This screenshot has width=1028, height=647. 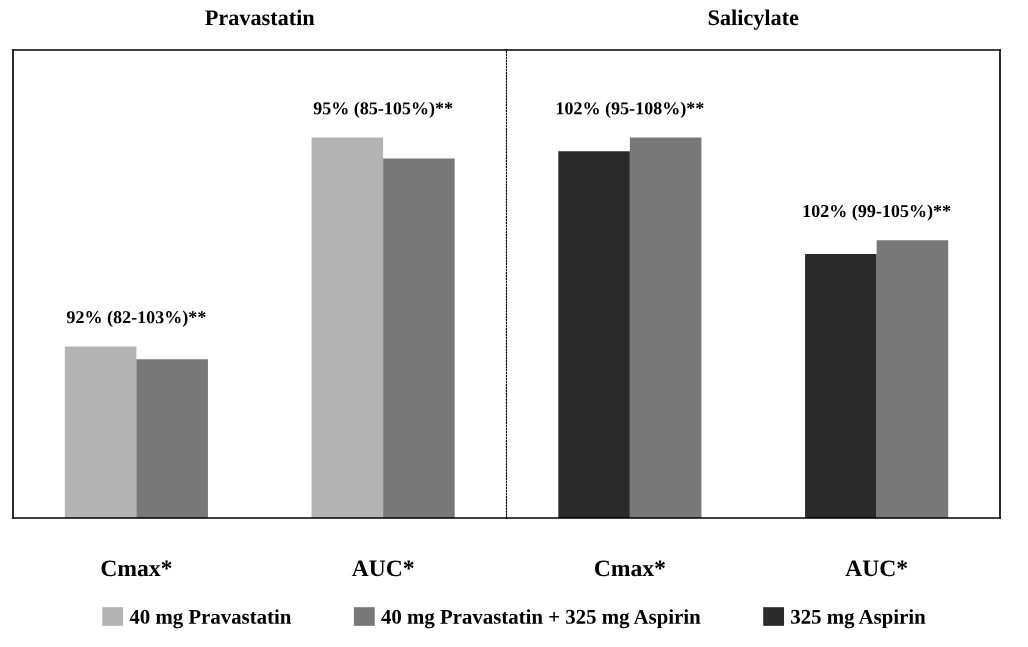 What do you see at coordinates (877, 212) in the screenshot?
I see `annotation: 102% (99-105%)**` at bounding box center [877, 212].